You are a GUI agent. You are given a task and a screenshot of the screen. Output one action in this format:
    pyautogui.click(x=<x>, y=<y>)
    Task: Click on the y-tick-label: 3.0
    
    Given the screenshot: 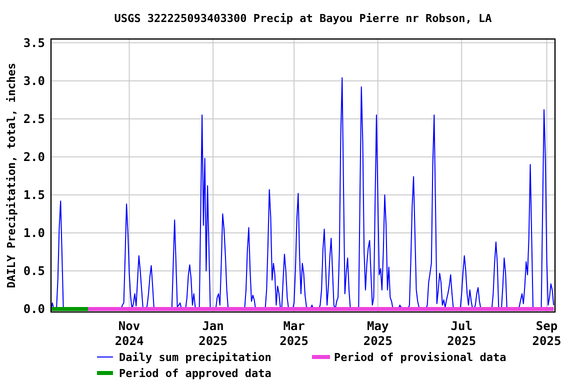 What is the action you would take?
    pyautogui.click(x=34, y=81)
    